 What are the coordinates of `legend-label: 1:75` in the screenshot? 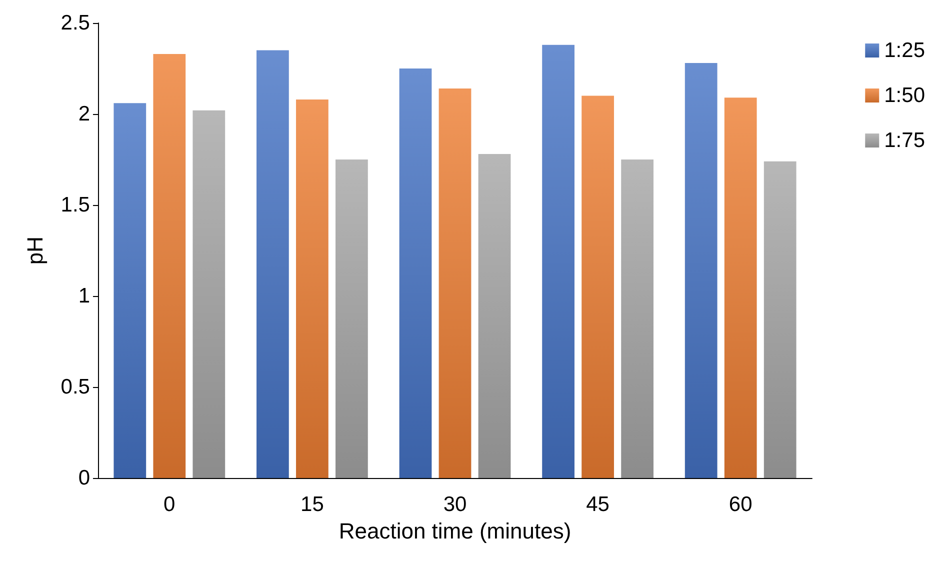 It's located at (905, 140).